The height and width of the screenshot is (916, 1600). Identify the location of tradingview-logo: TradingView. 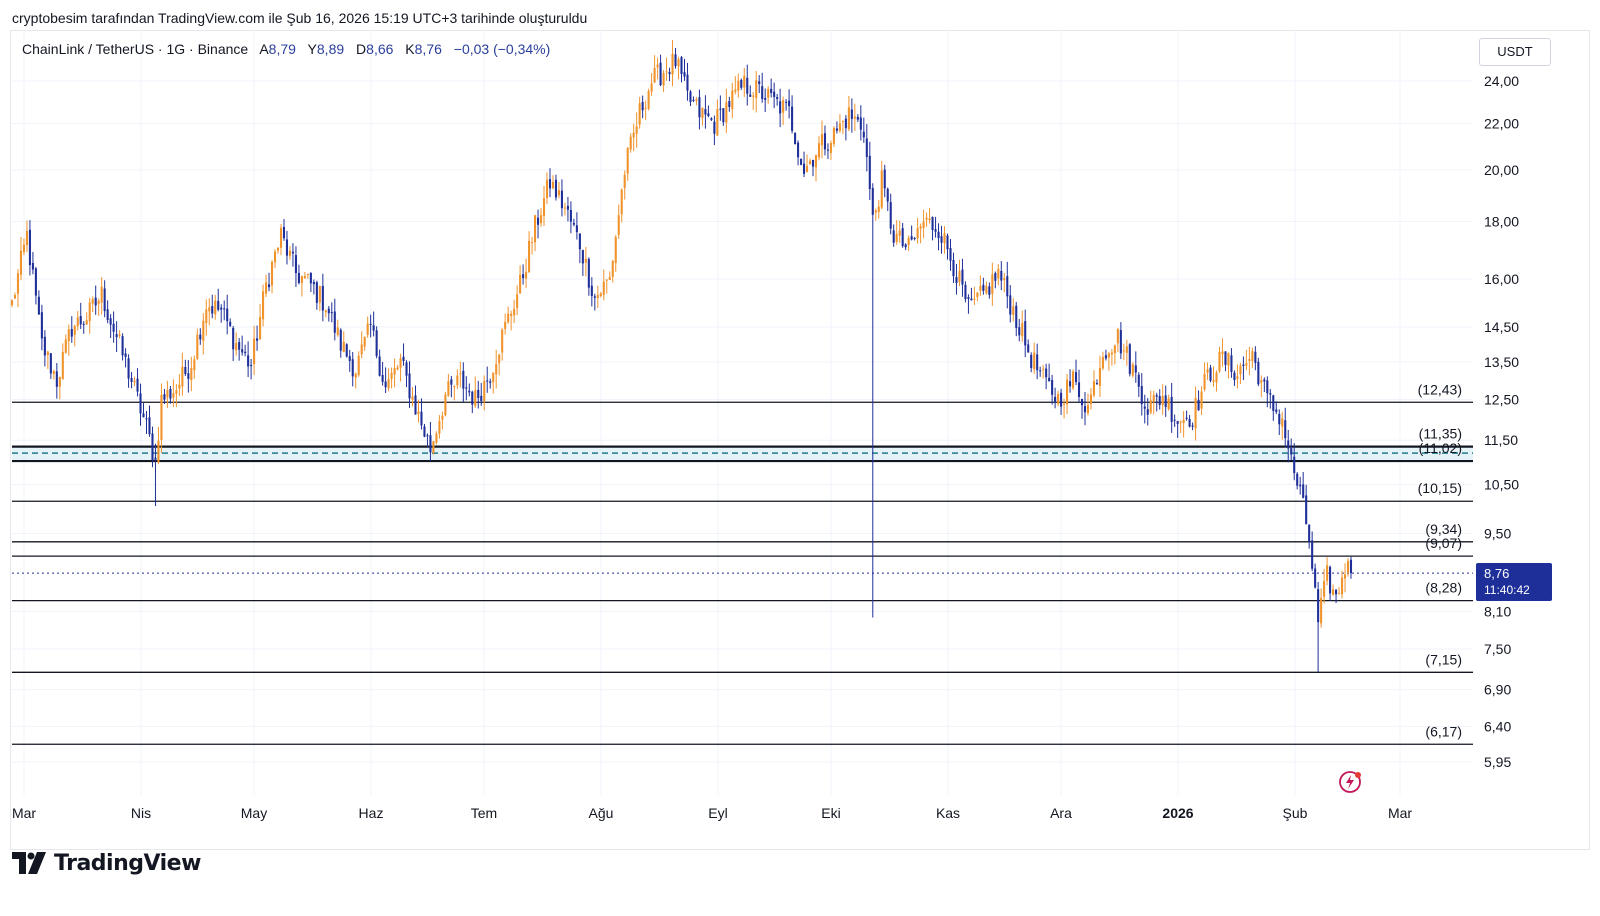
(106, 863).